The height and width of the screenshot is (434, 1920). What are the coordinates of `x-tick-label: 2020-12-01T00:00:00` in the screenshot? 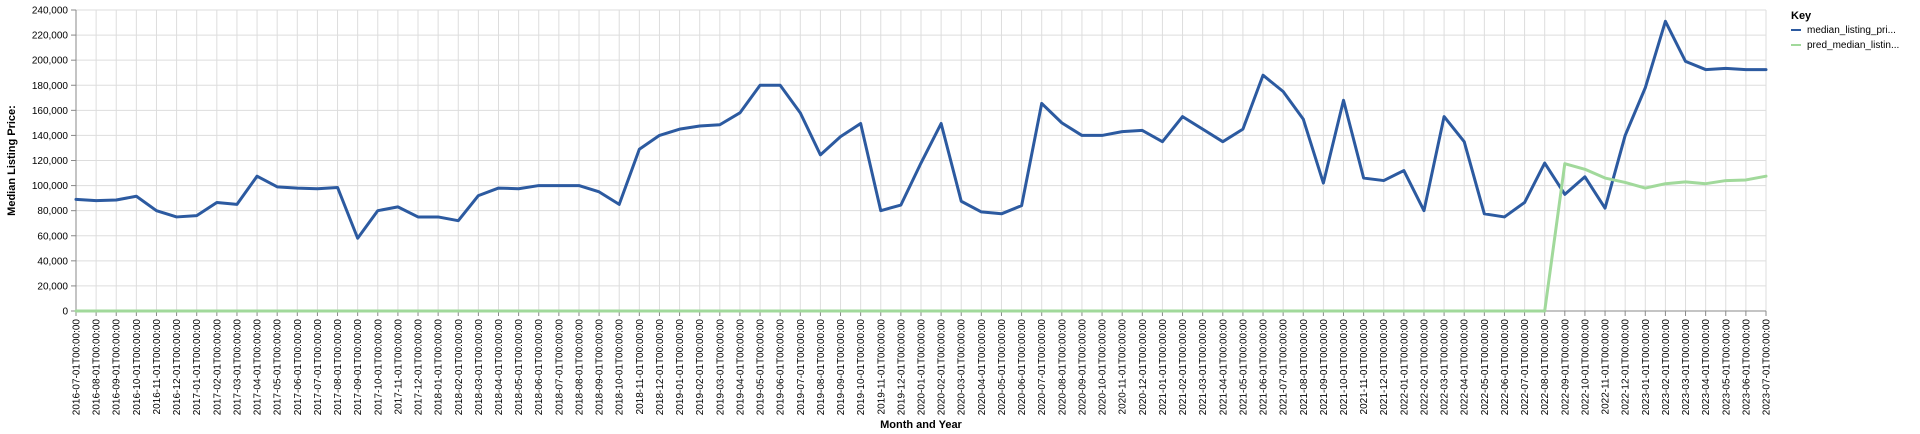 It's located at (1143, 367).